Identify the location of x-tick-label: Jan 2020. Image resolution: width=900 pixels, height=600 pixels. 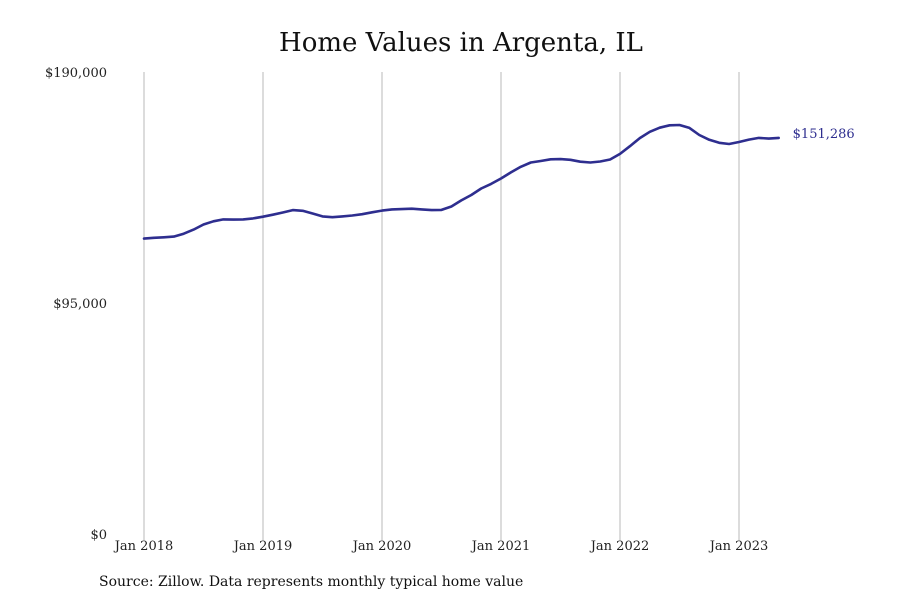
(381, 546).